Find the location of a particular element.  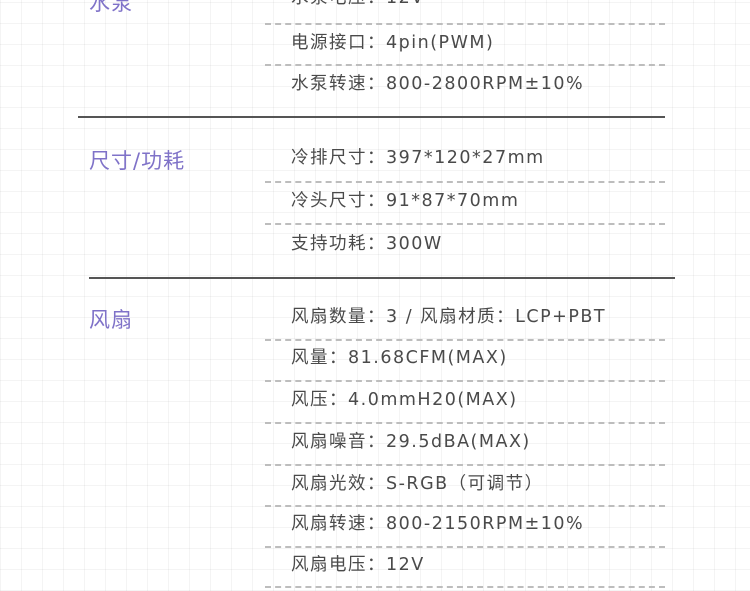

spec-row: 冷头尺寸：91*87*70mm is located at coordinates (405, 201).